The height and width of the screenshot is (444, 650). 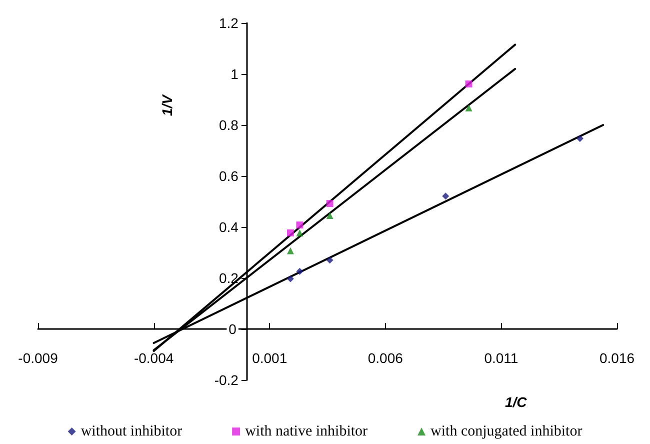 What do you see at coordinates (234, 74) in the screenshot?
I see `y-tick-label: 1` at bounding box center [234, 74].